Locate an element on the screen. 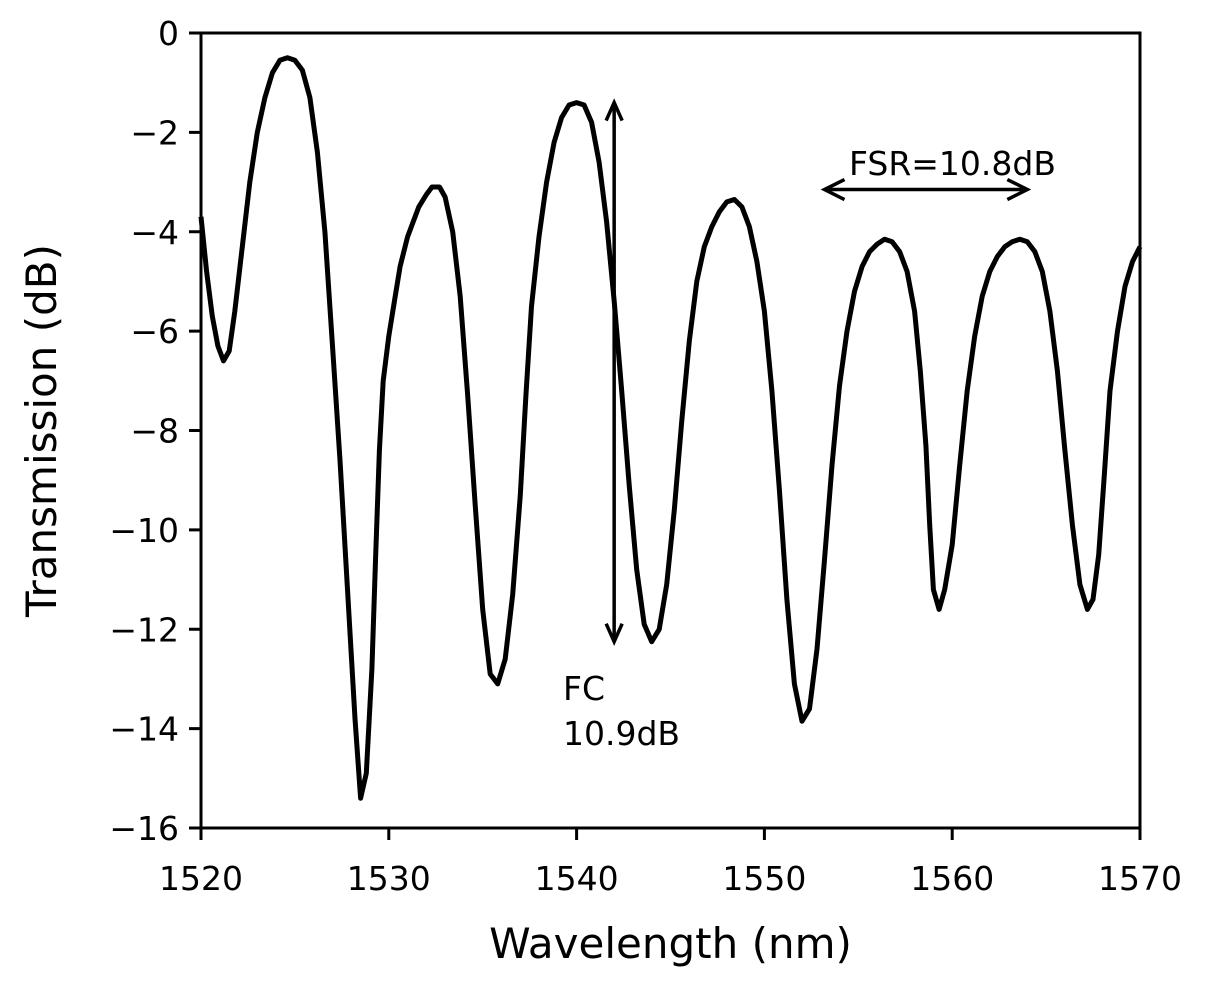  fsr-arrow-head-left is located at coordinates (833, 189).